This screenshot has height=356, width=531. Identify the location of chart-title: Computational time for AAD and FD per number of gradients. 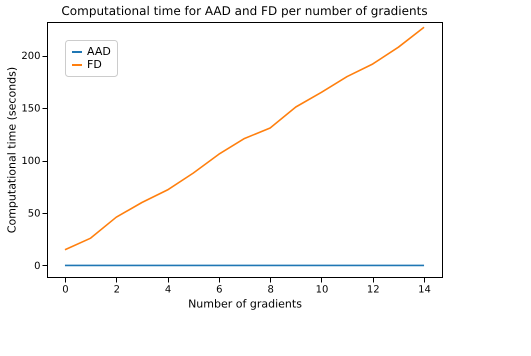
(244, 11).